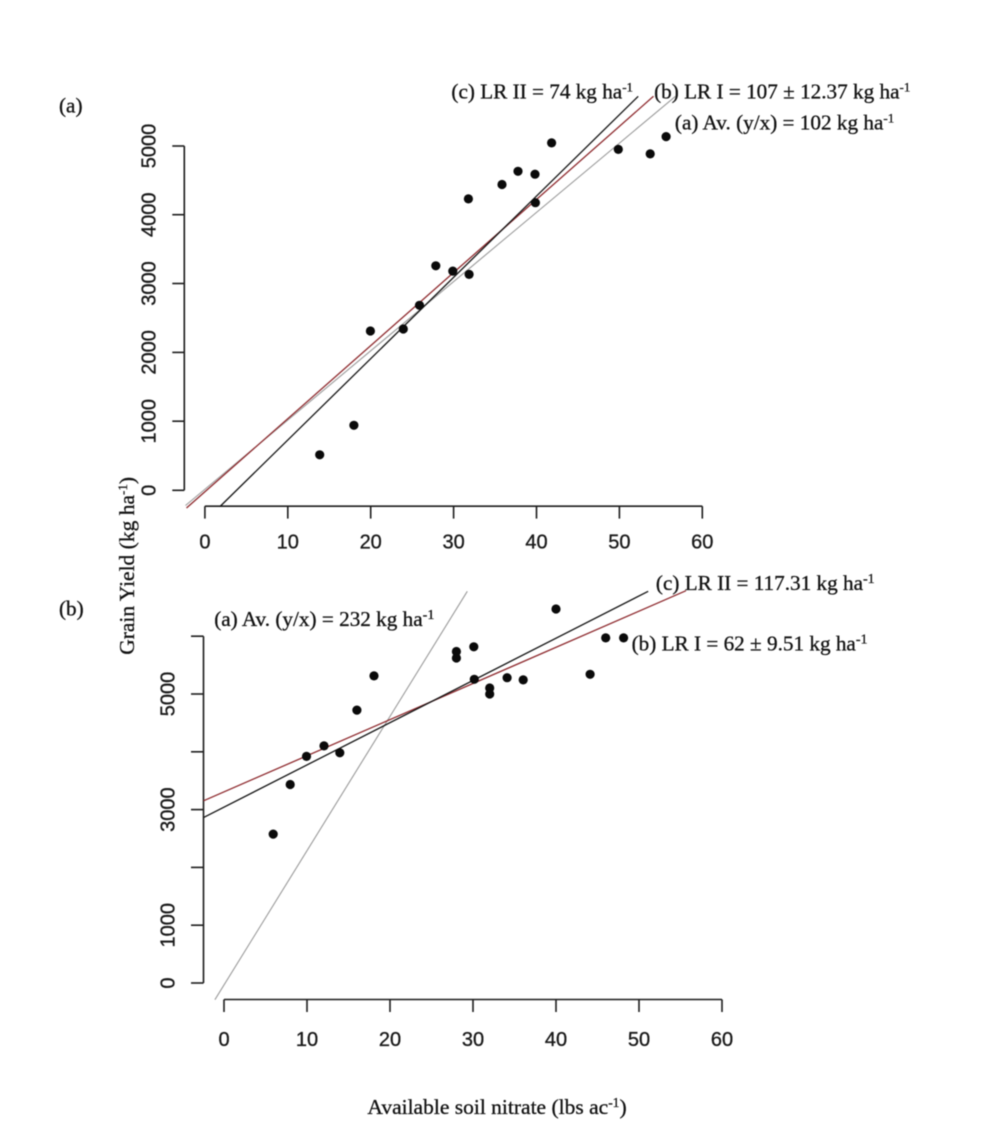  Describe the element at coordinates (542, 92) in the screenshot. I see `svg-text: (c) LR II = 74 kg ha-1` at that location.